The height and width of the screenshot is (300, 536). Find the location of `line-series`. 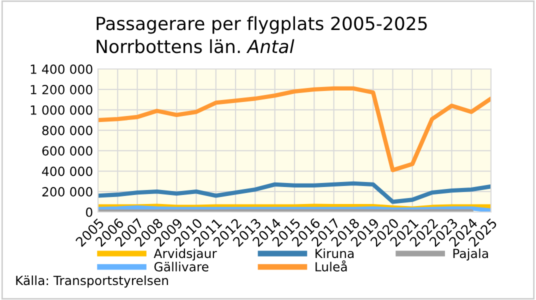

line-series is located at coordinates (294, 192).